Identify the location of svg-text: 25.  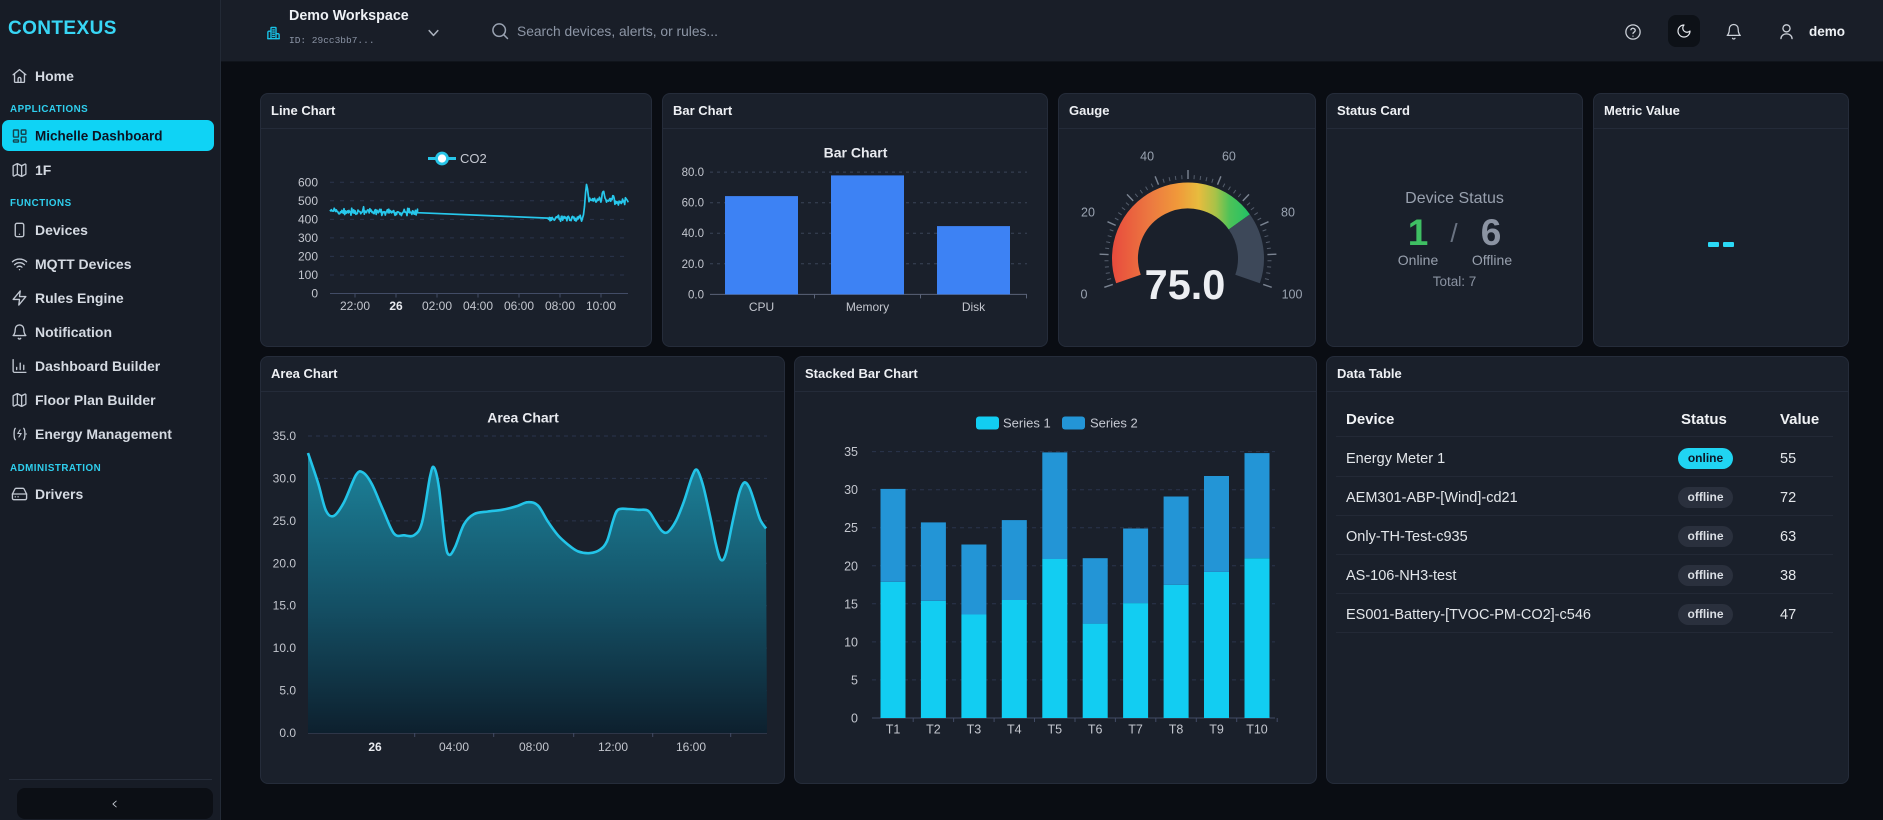
(851, 528).